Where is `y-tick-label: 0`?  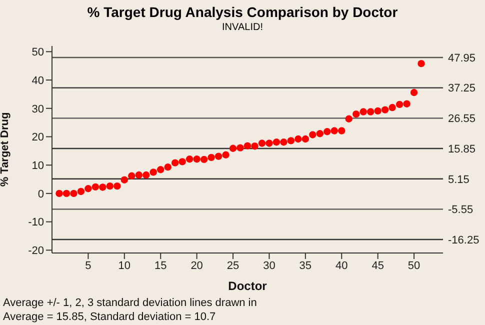 y-tick-label: 0 is located at coordinates (41, 194).